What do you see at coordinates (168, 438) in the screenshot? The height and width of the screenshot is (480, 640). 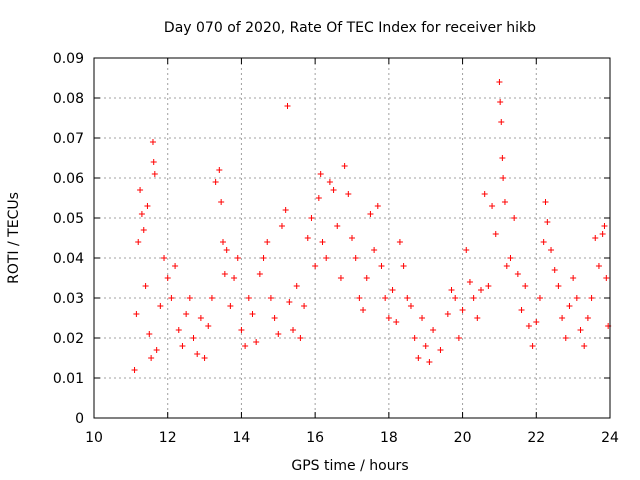 I see `x-tick-label: 12` at bounding box center [168, 438].